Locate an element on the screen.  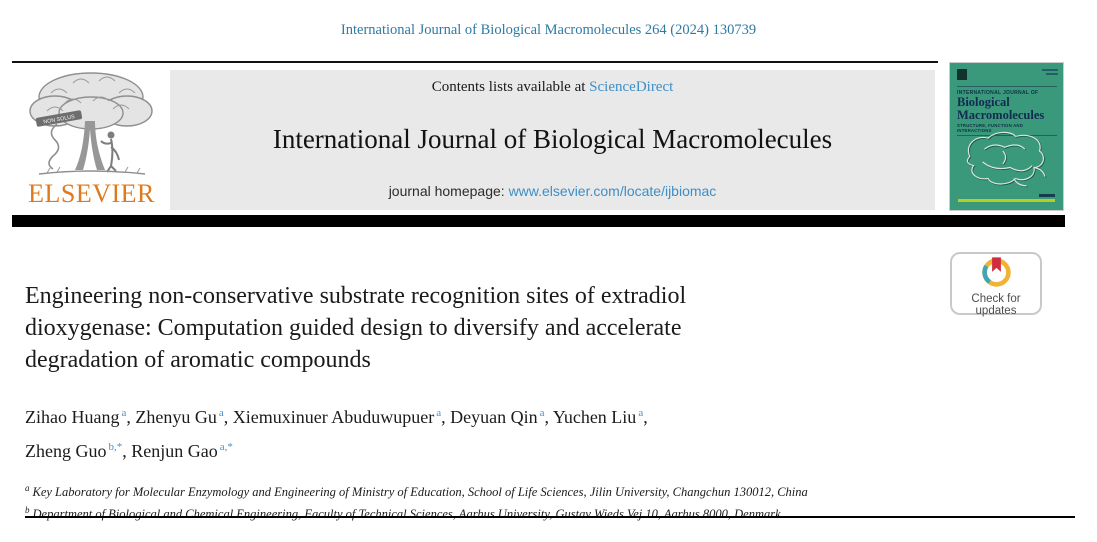
cover-accent-bar is located at coordinates (1006, 200).